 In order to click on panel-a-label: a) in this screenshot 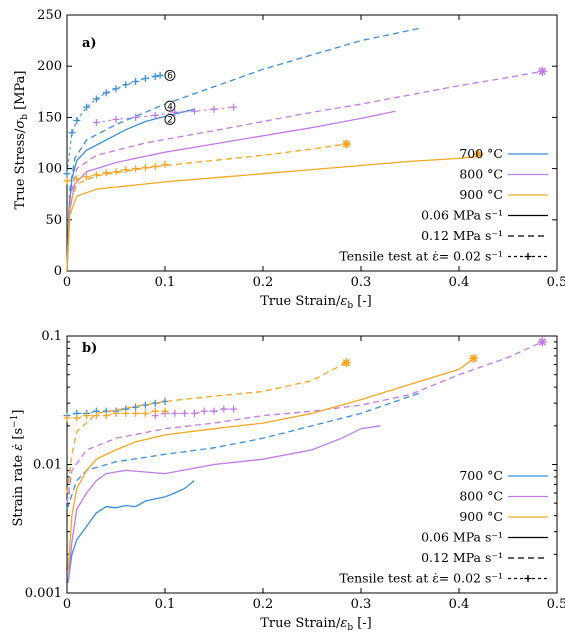, I will do `click(89, 43)`.